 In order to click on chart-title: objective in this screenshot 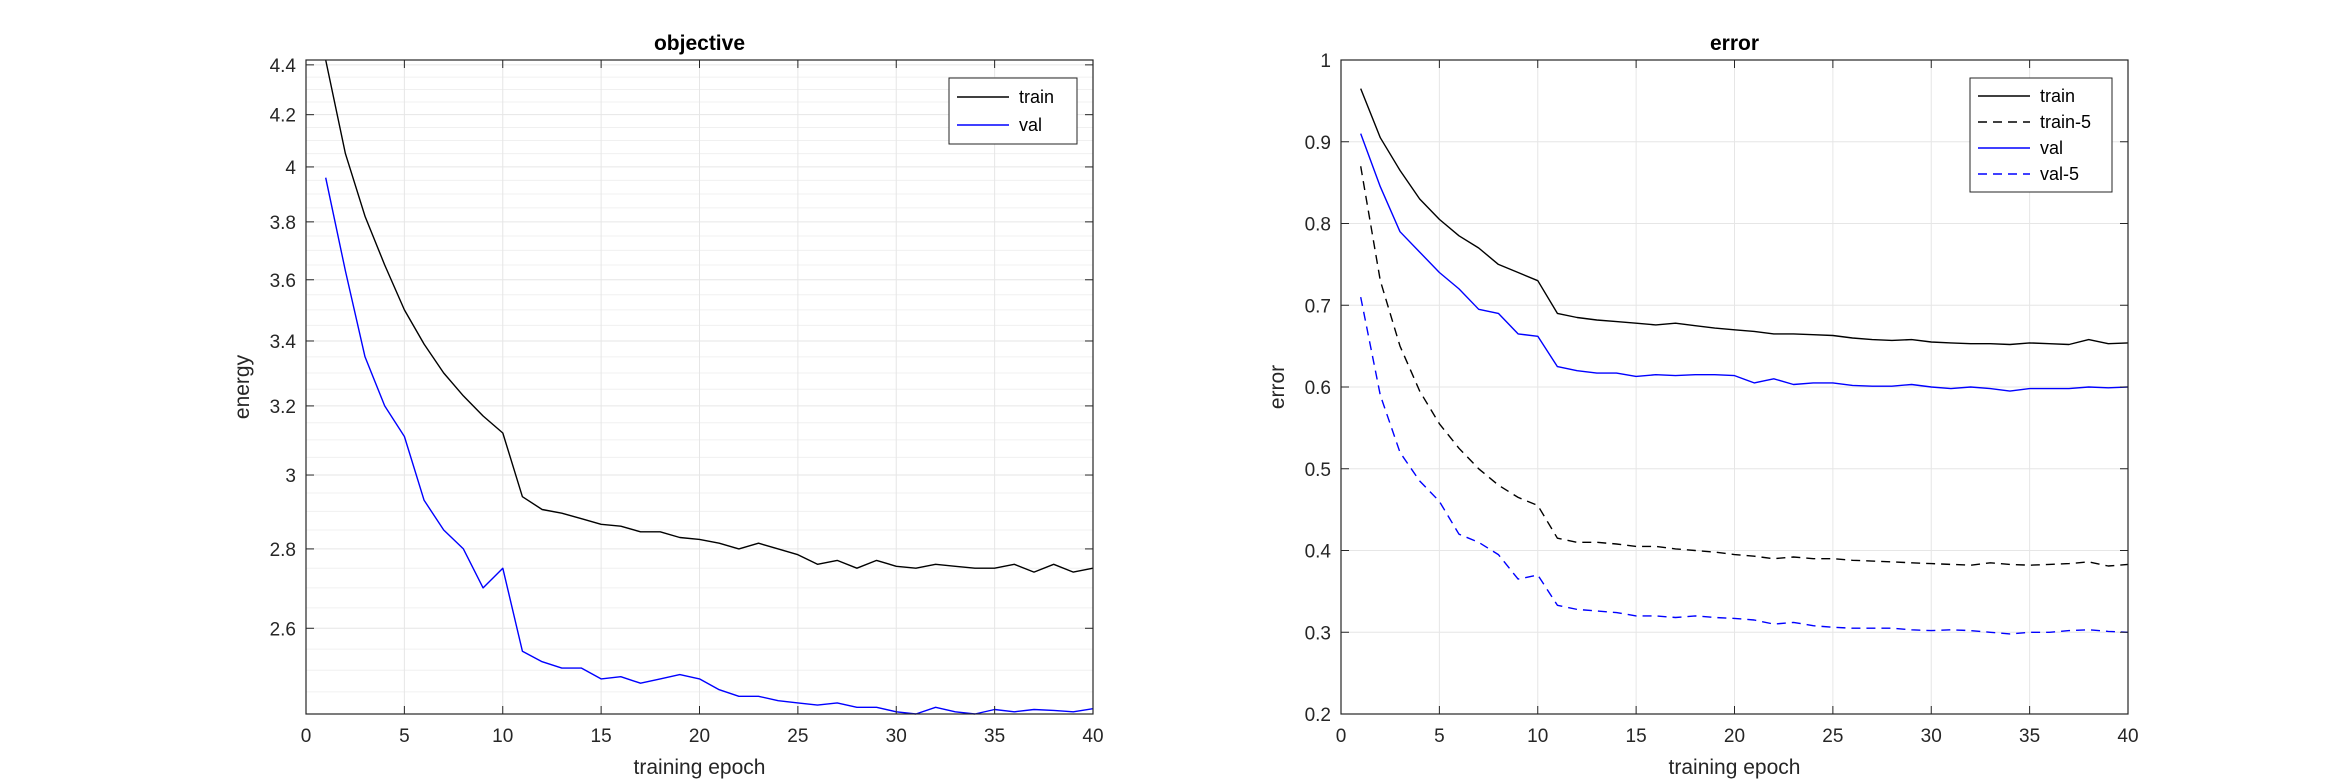, I will do `click(699, 43)`.